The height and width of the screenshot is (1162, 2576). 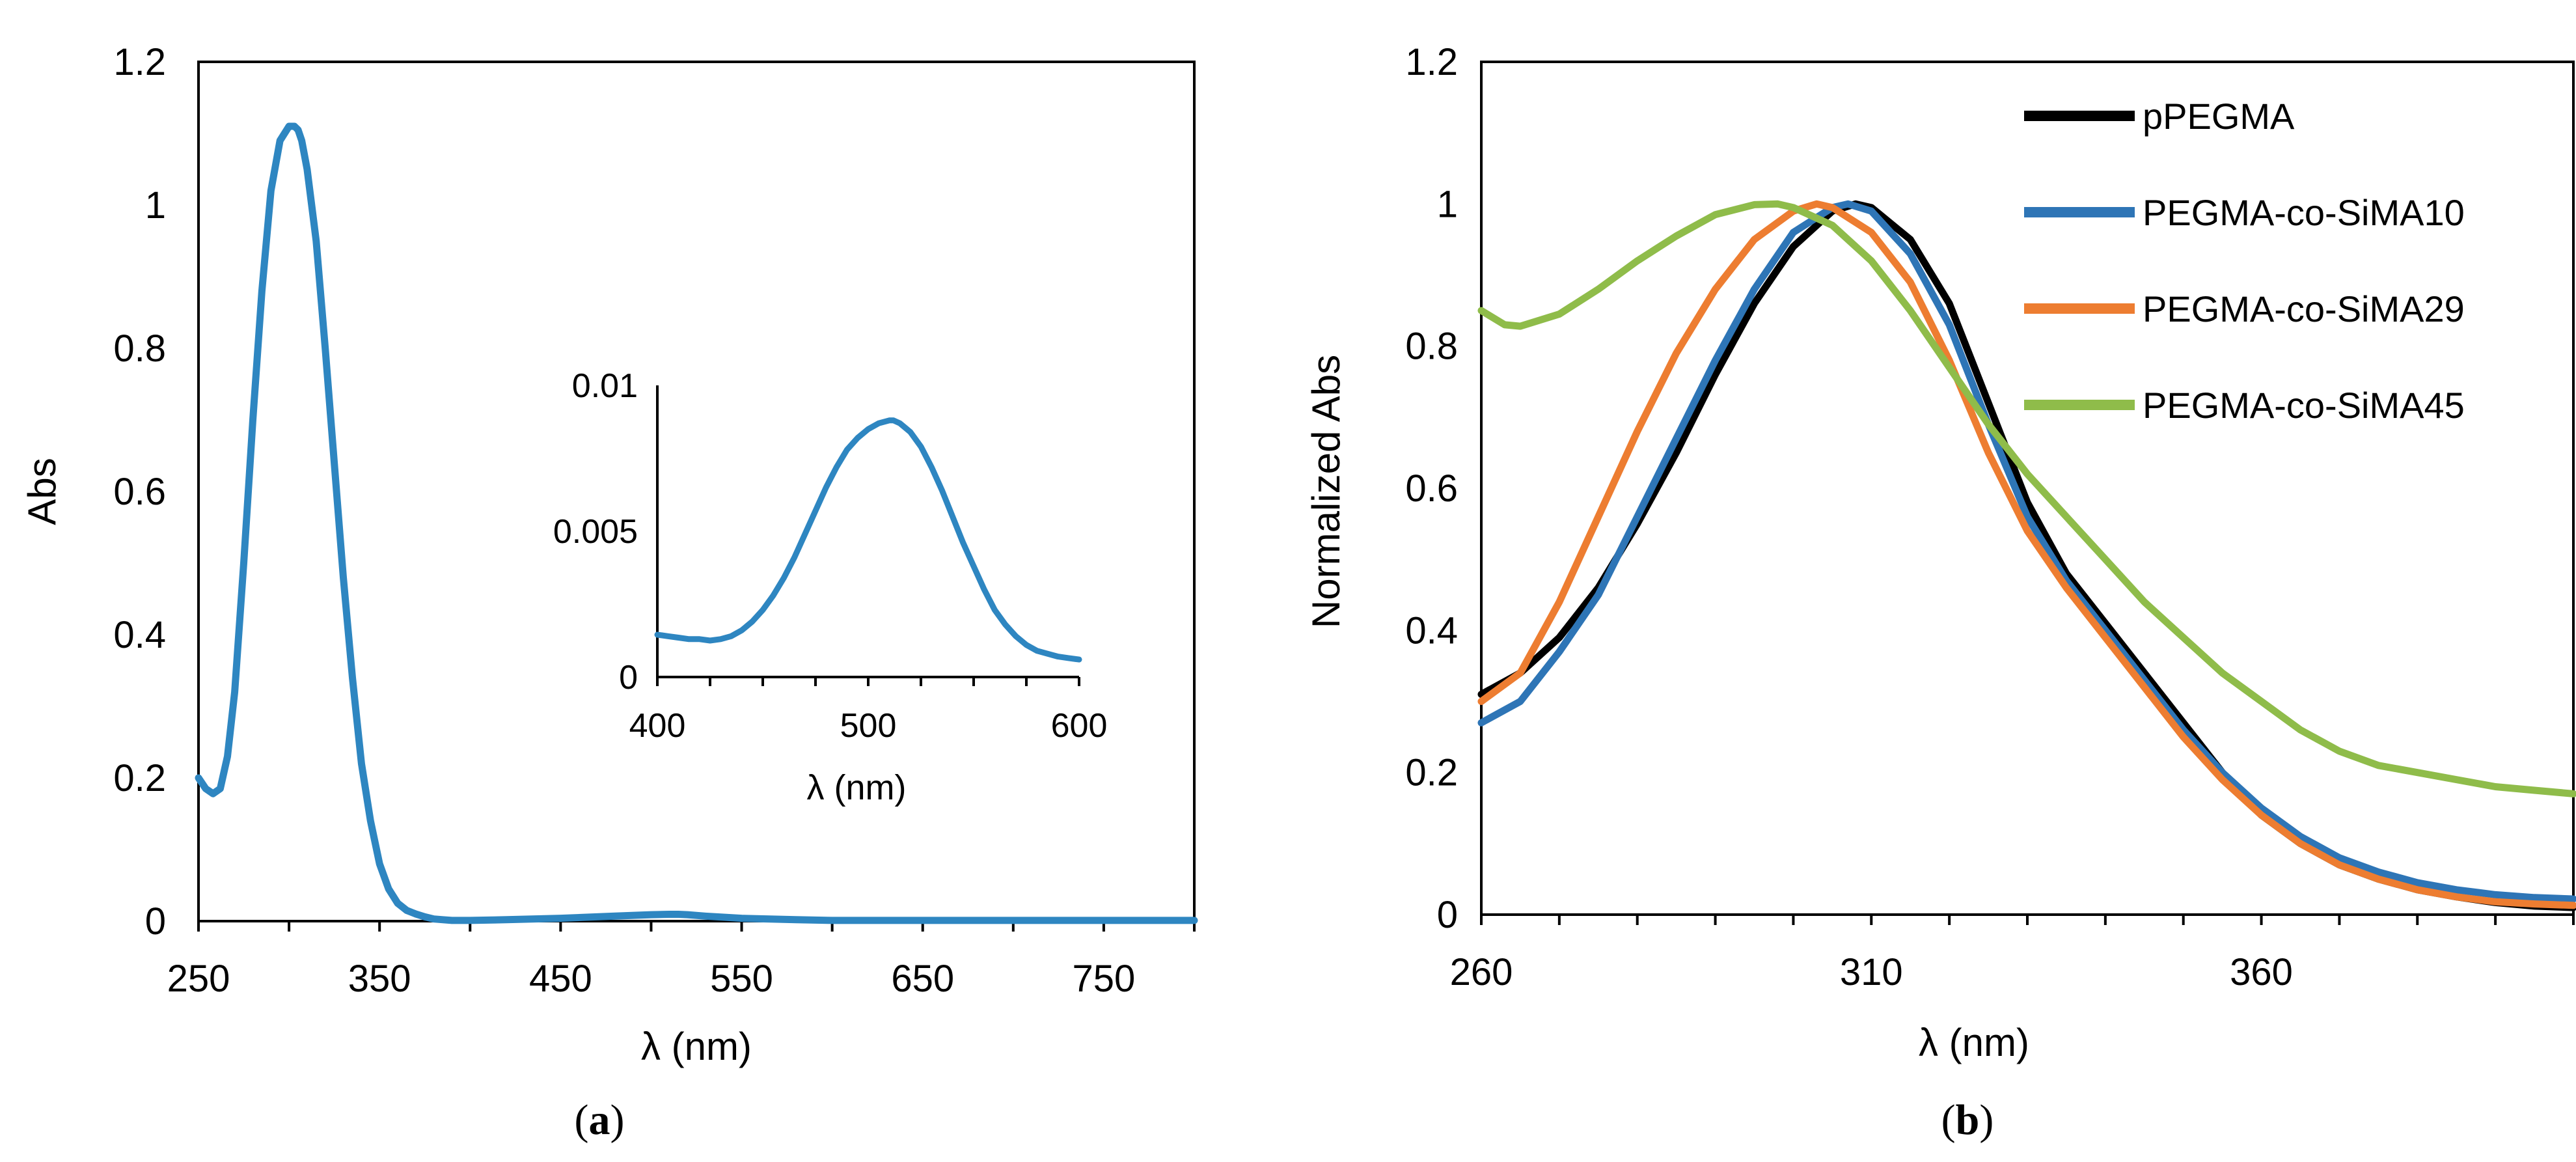 What do you see at coordinates (1447, 204) in the screenshot?
I see `panel-b-y-tick-label: 1` at bounding box center [1447, 204].